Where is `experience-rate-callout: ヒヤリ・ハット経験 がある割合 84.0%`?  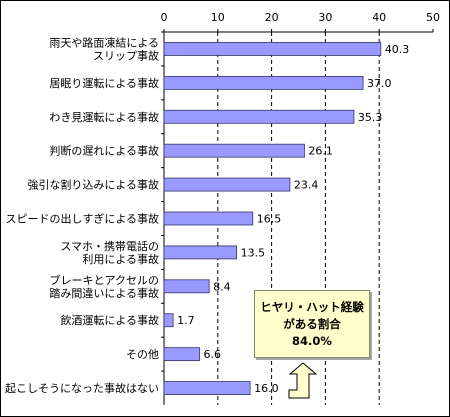
experience-rate-callout: ヒヤリ・ハット経験 がある割合 84.0% is located at coordinates (312, 324).